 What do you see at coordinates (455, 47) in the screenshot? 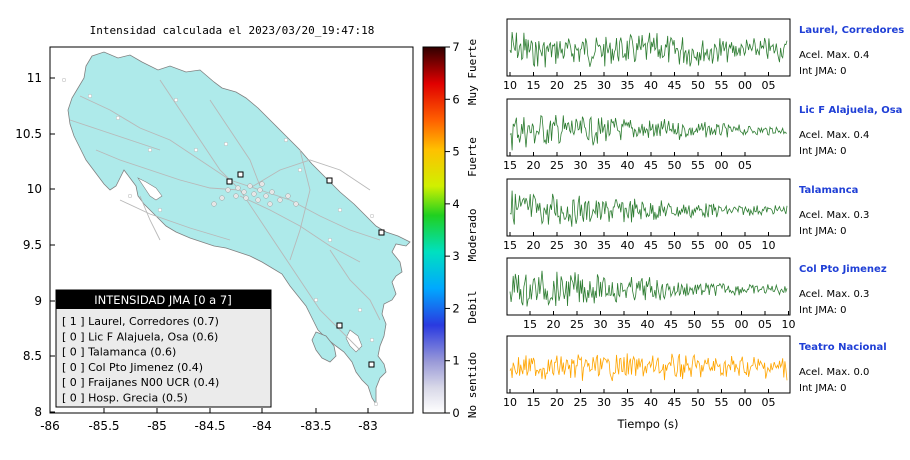
I see `colorbar-tick-label: 7` at bounding box center [455, 47].